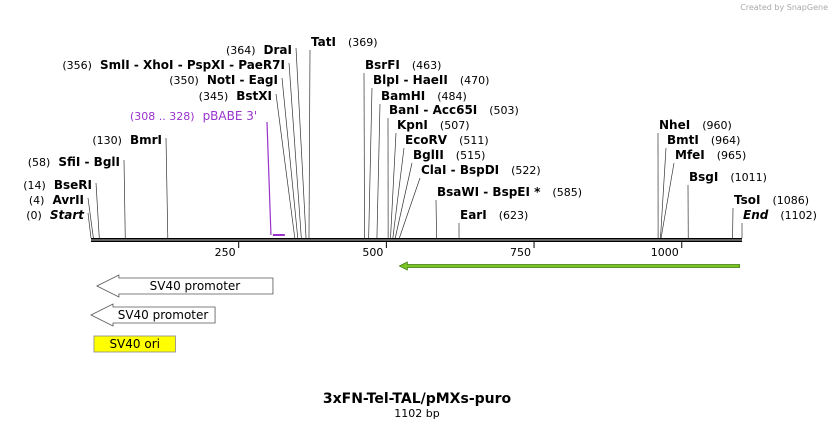  I want to click on enzyme-position: (484), so click(452, 96).